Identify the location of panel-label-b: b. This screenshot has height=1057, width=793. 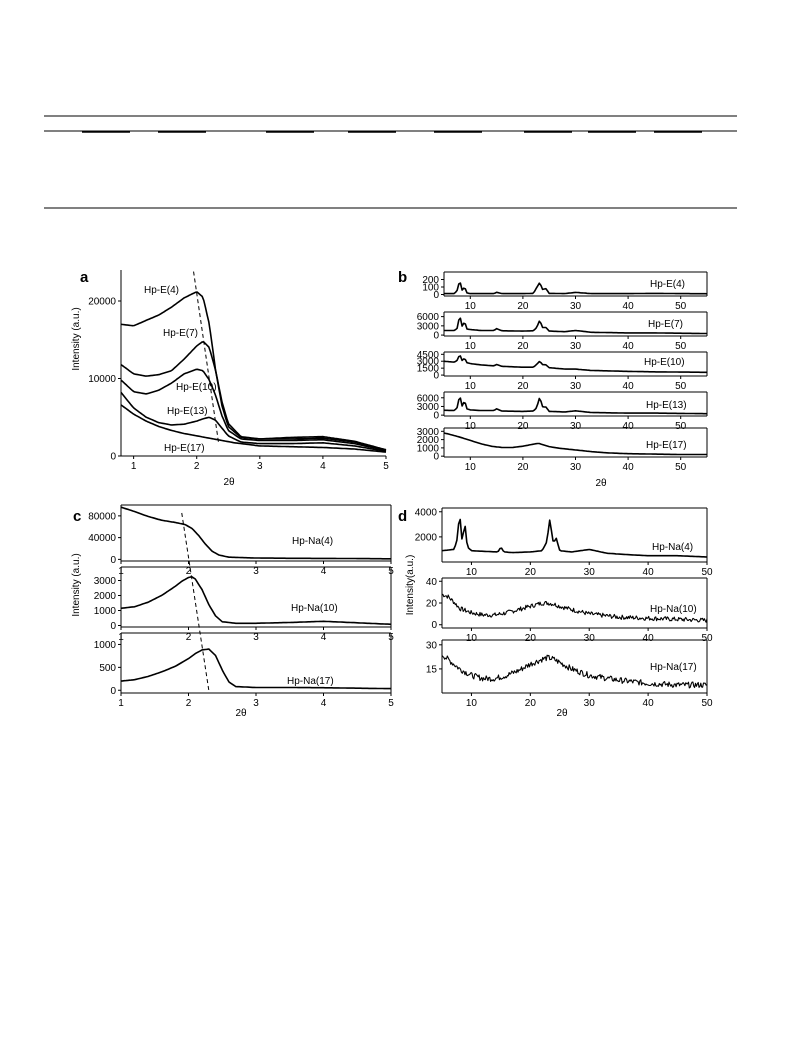
(402, 277).